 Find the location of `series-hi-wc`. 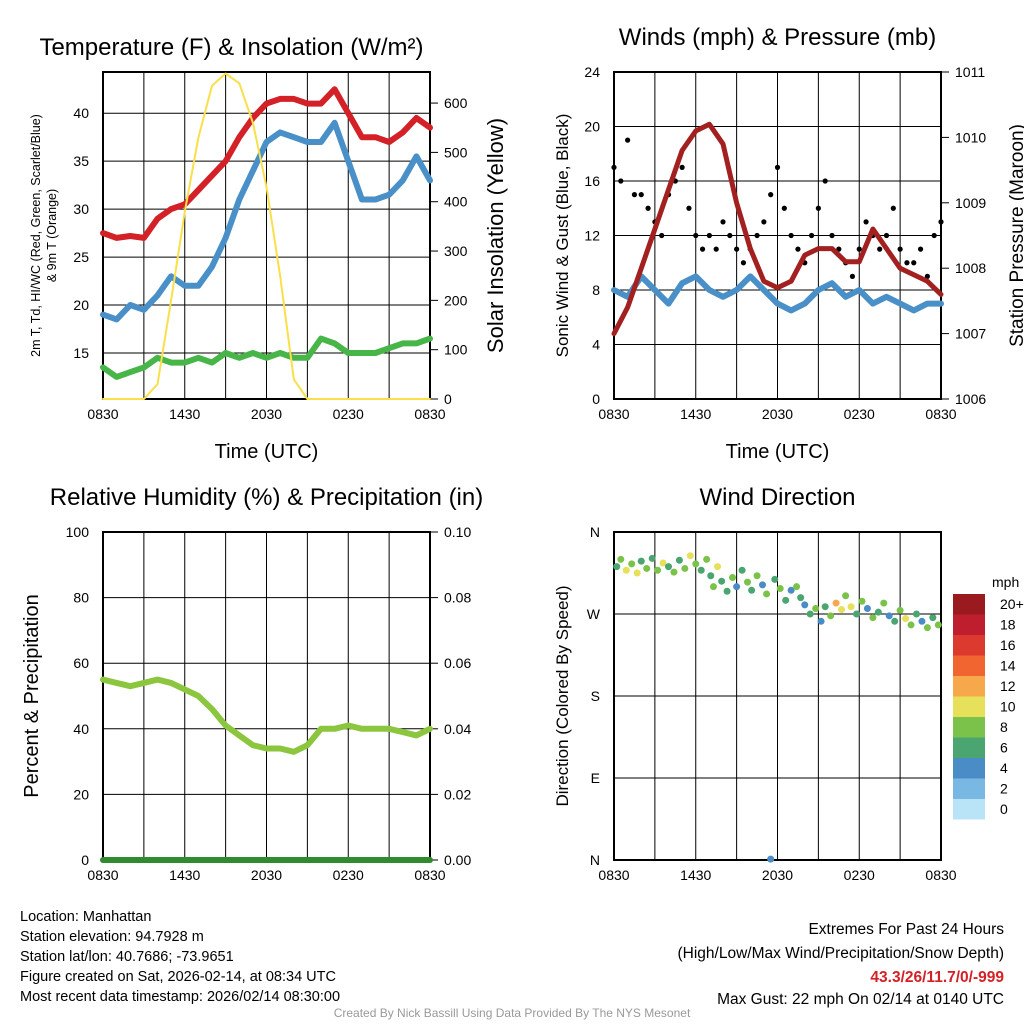

series-hi-wc is located at coordinates (266, 221).